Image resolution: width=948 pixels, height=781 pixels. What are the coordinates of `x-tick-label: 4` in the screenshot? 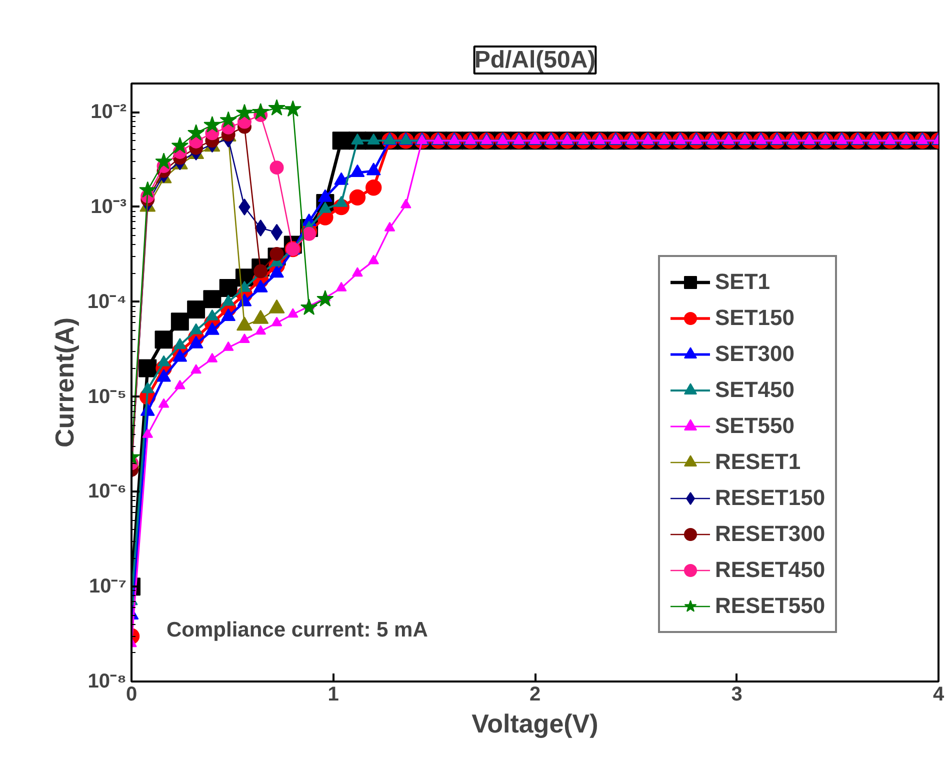 It's located at (938, 695).